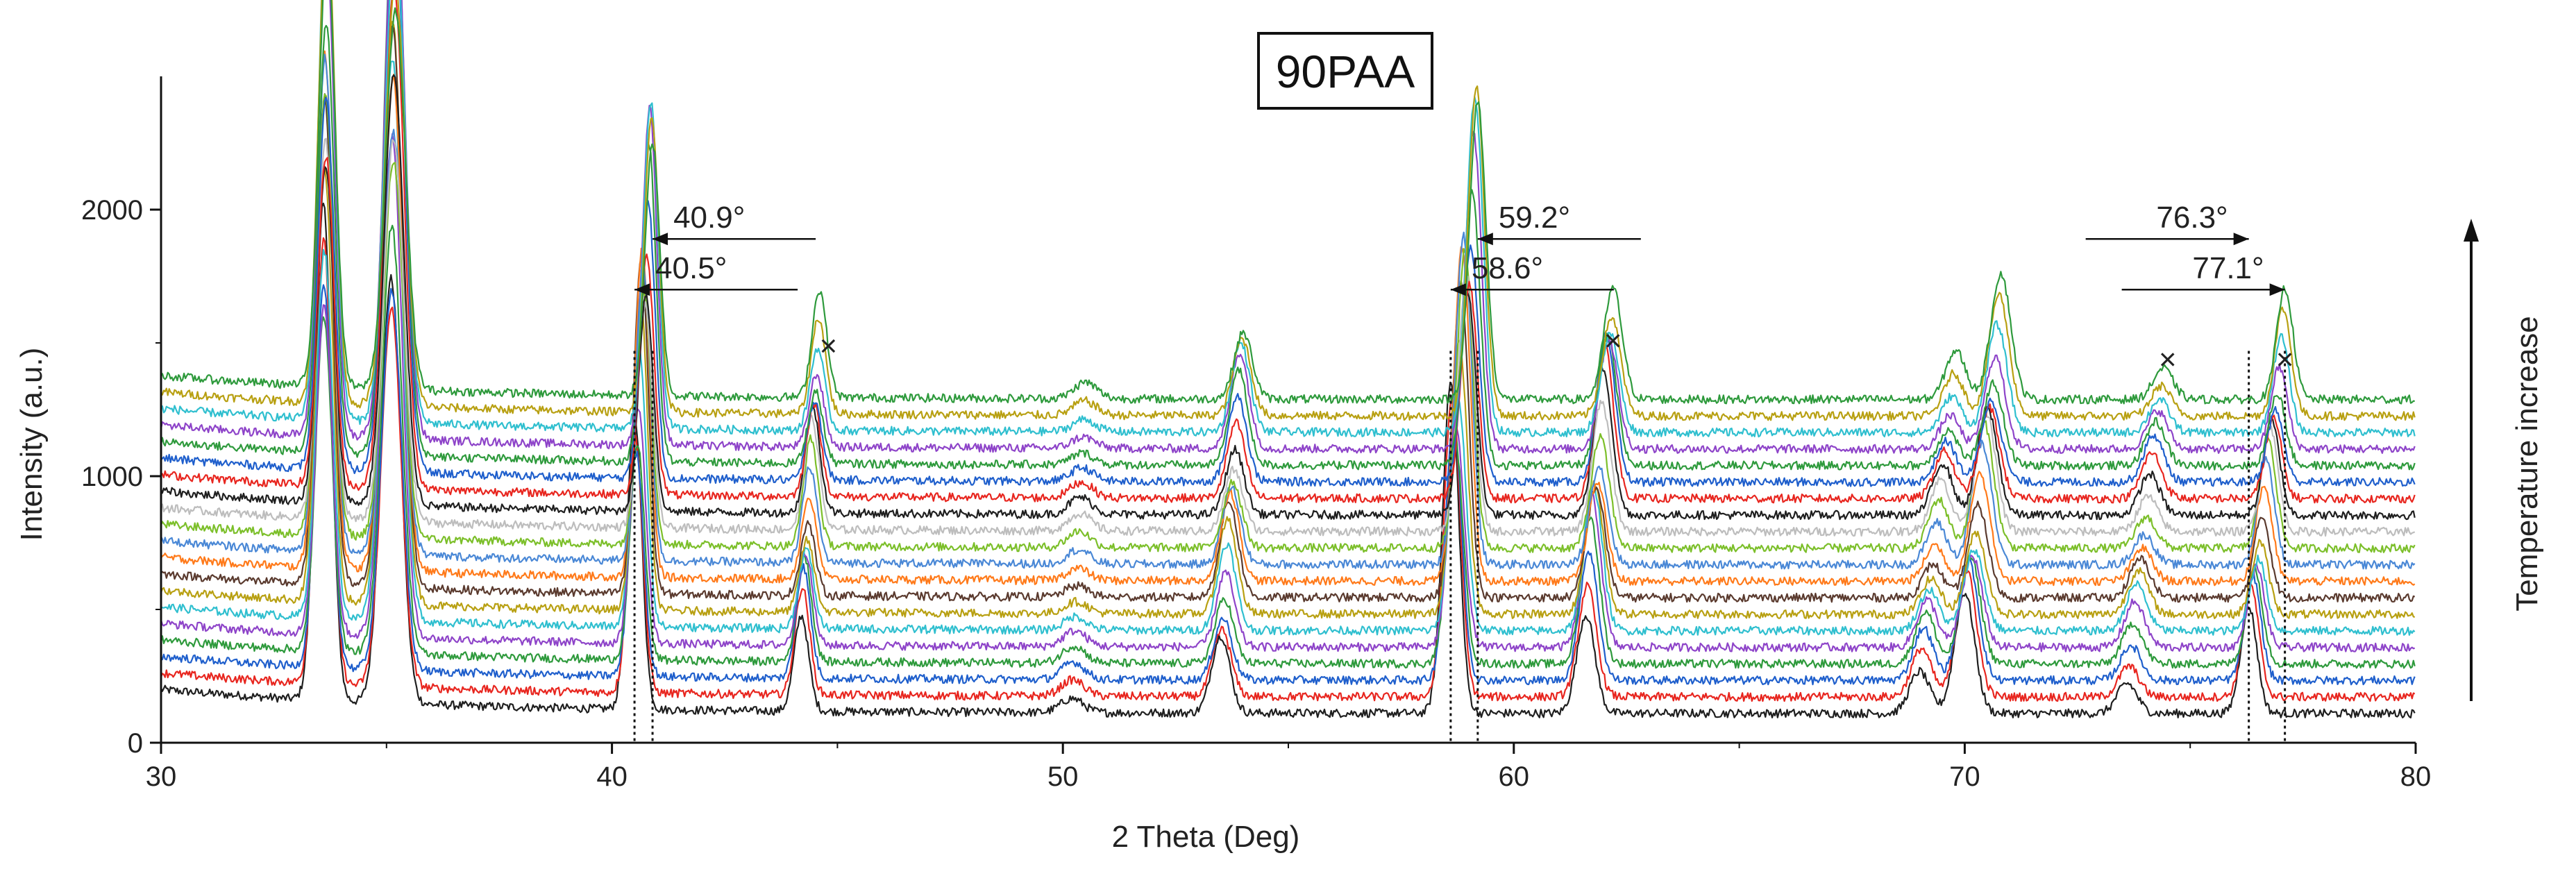 The width and height of the screenshot is (2576, 876). I want to click on chart-title-text: 90PAA, so click(1345, 71).